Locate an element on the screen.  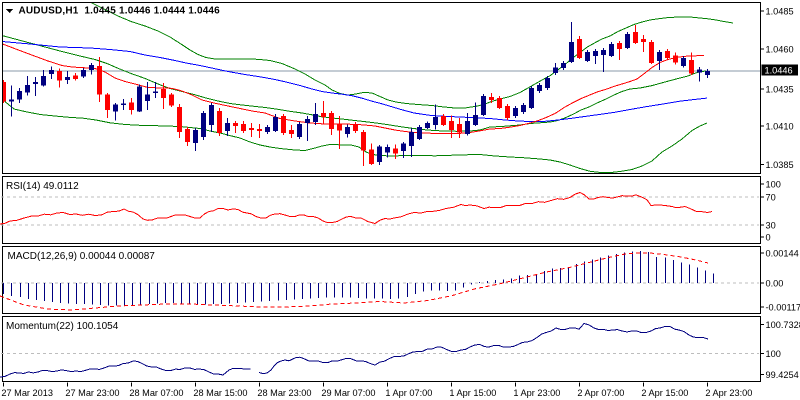
svg-text: 1.0485 is located at coordinates (780, 12).